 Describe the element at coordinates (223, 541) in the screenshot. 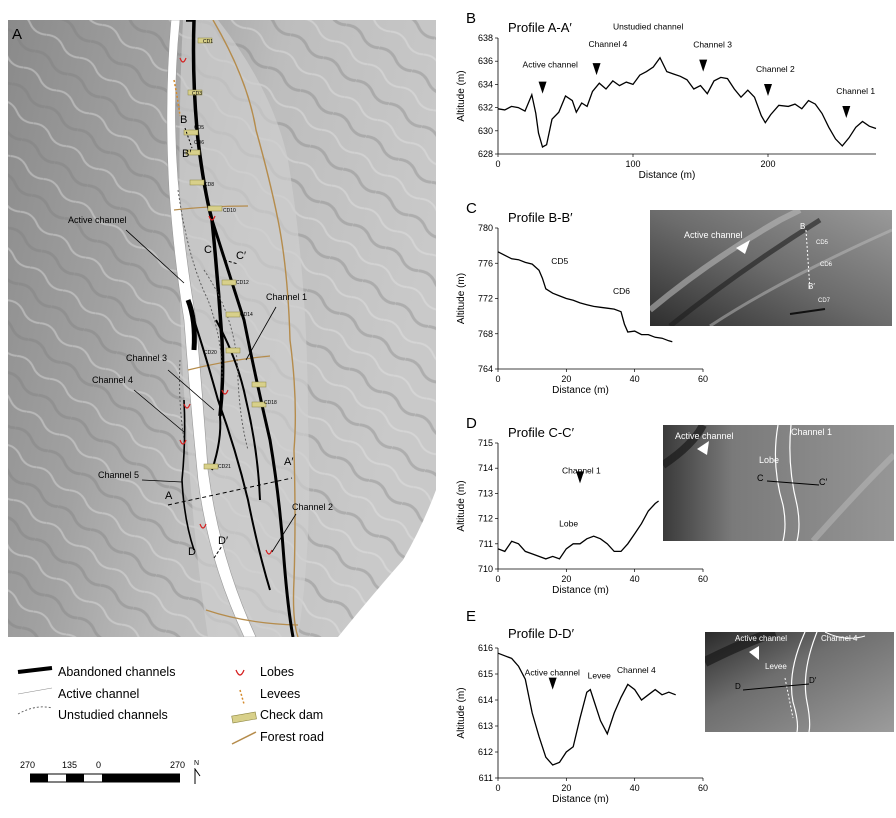

I see `map-label-d-prime: D′` at that location.